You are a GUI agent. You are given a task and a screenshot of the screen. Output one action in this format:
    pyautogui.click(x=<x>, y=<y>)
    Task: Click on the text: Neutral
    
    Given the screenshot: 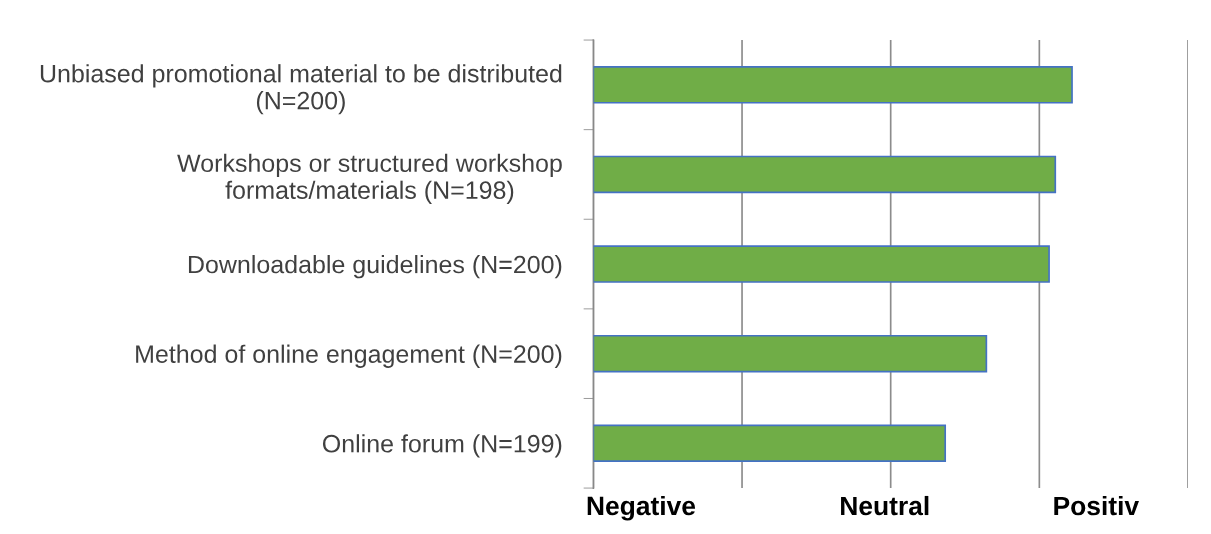 What is the action you would take?
    pyautogui.click(x=885, y=505)
    